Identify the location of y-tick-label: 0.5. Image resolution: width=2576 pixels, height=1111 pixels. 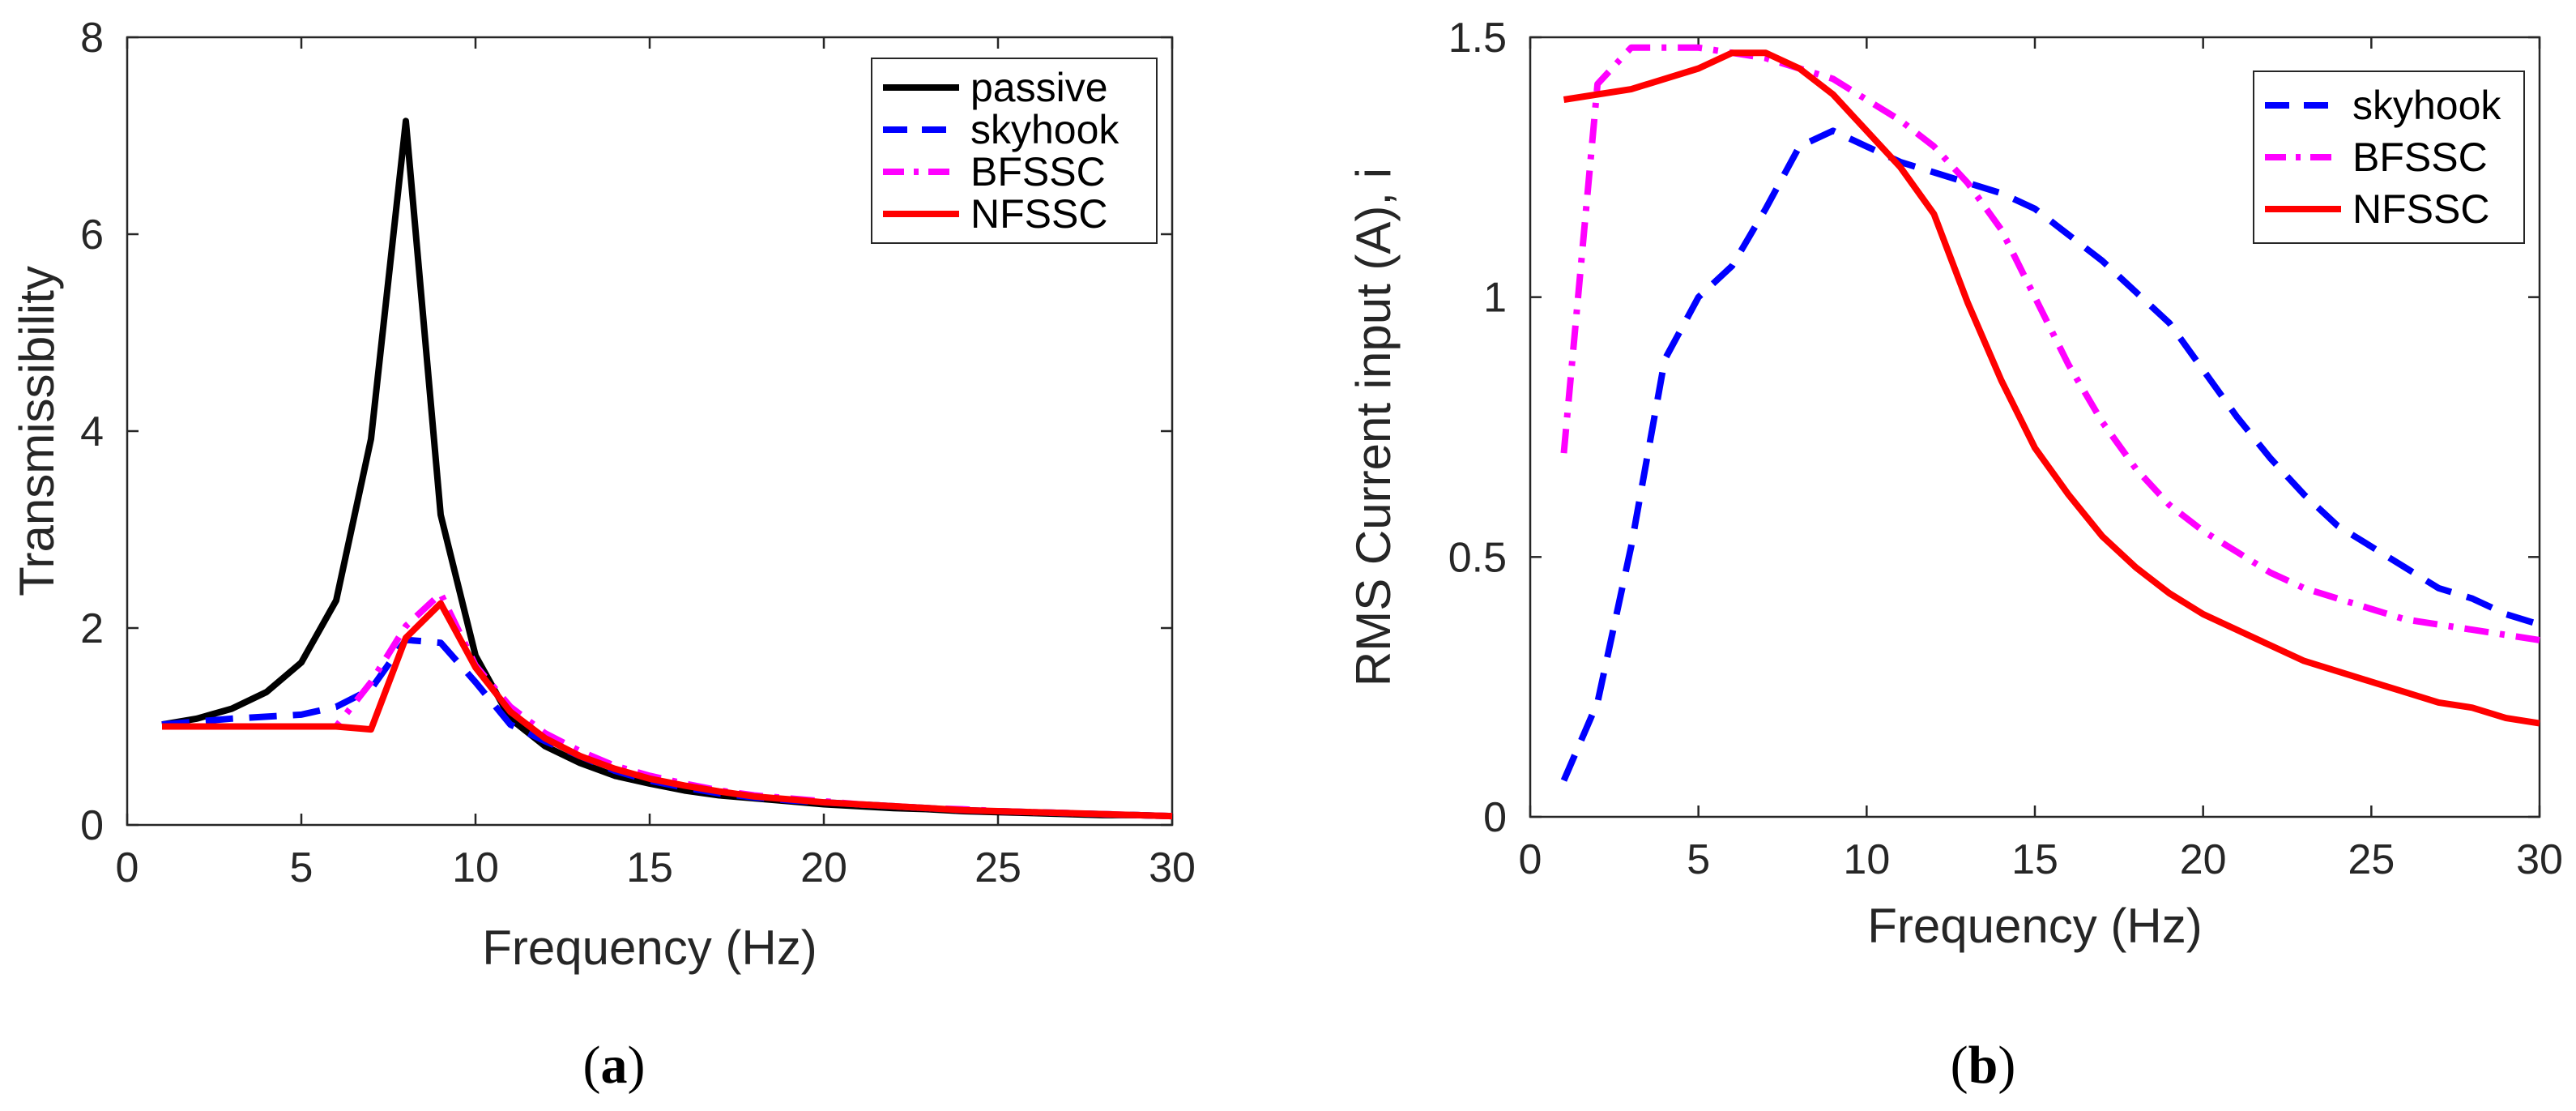
(1478, 558).